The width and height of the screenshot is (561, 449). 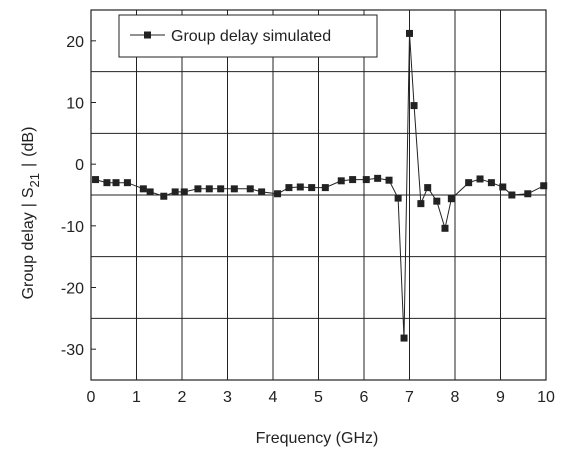 What do you see at coordinates (147, 35) in the screenshot?
I see `legend-marker` at bounding box center [147, 35].